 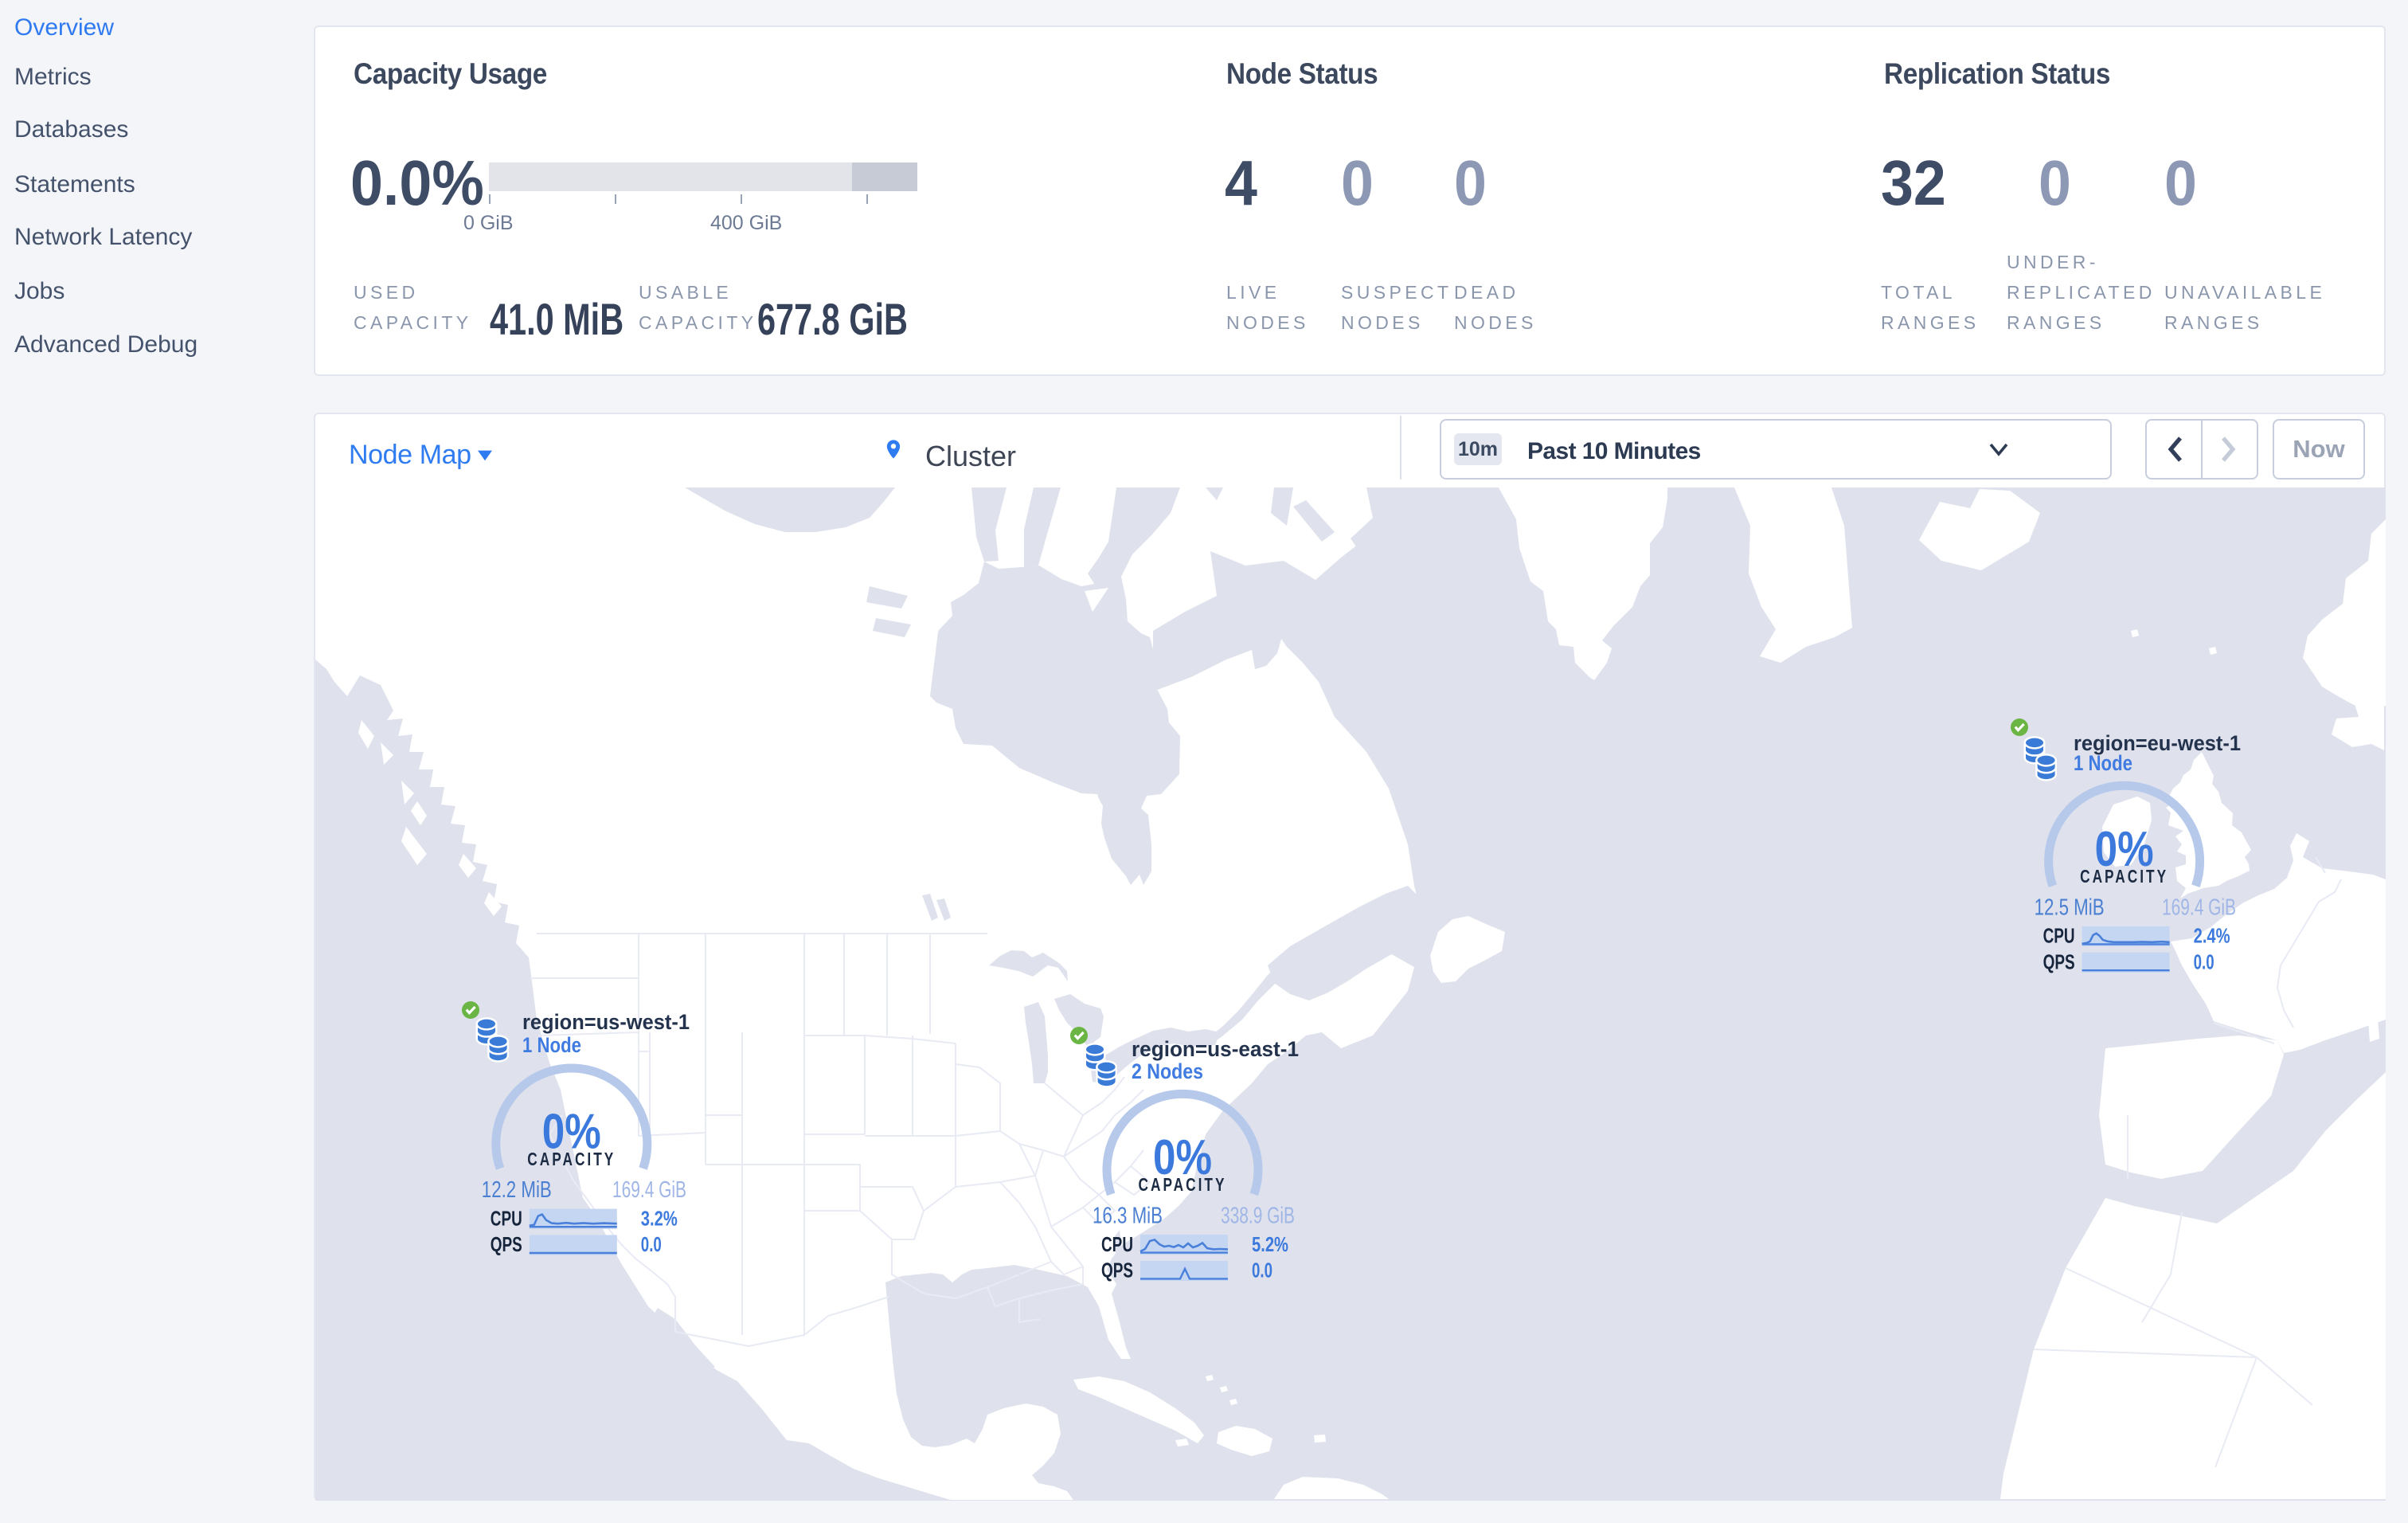 I want to click on svg-text: 2 Nodes, so click(x=1167, y=1071).